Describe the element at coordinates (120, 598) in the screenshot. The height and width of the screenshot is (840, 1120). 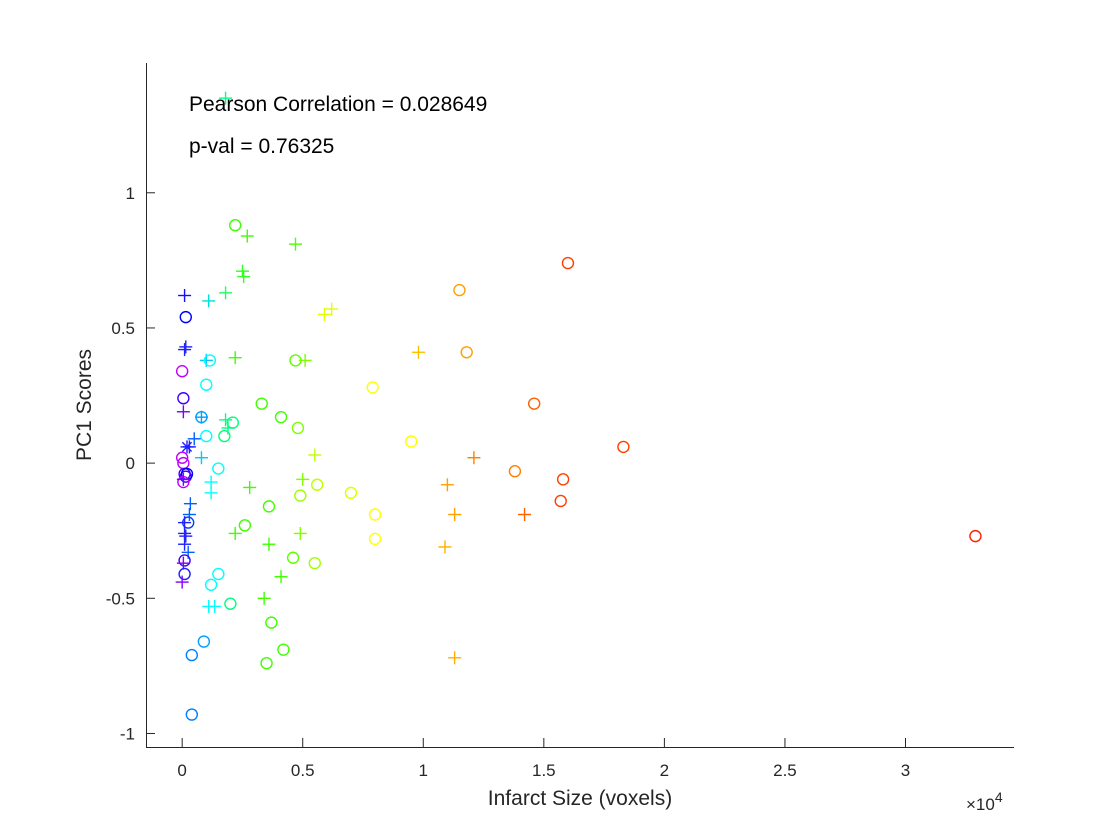
I see `y-tick-label: -0.5` at that location.